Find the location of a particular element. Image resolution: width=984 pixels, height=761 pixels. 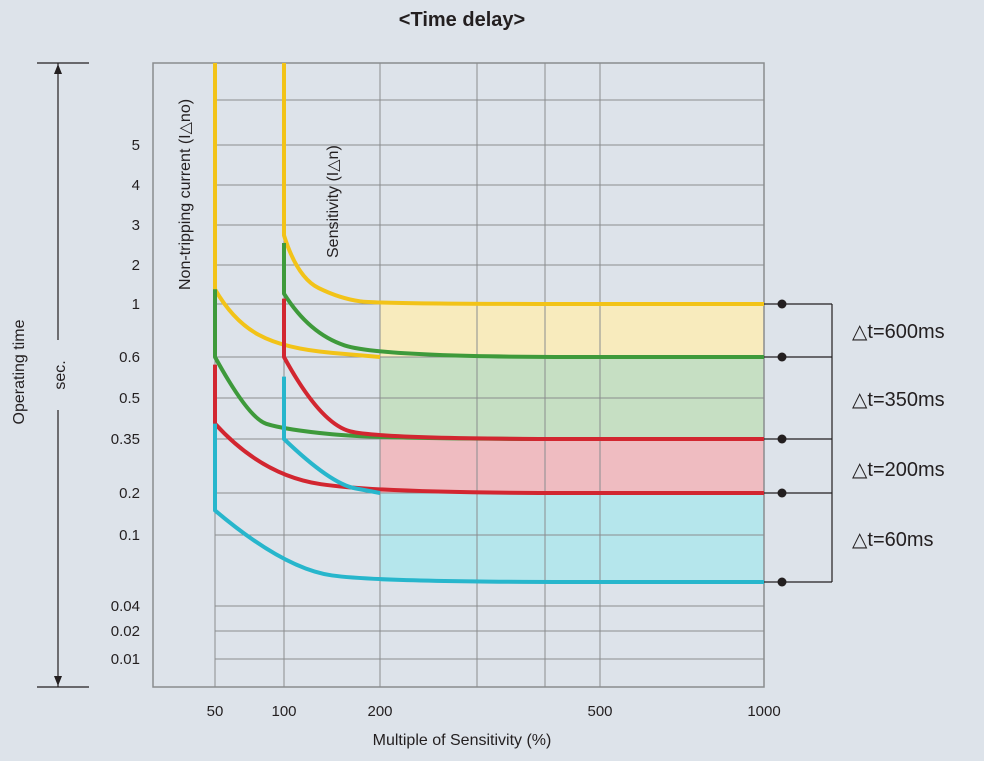

x-tick-label: 50 is located at coordinates (215, 711).